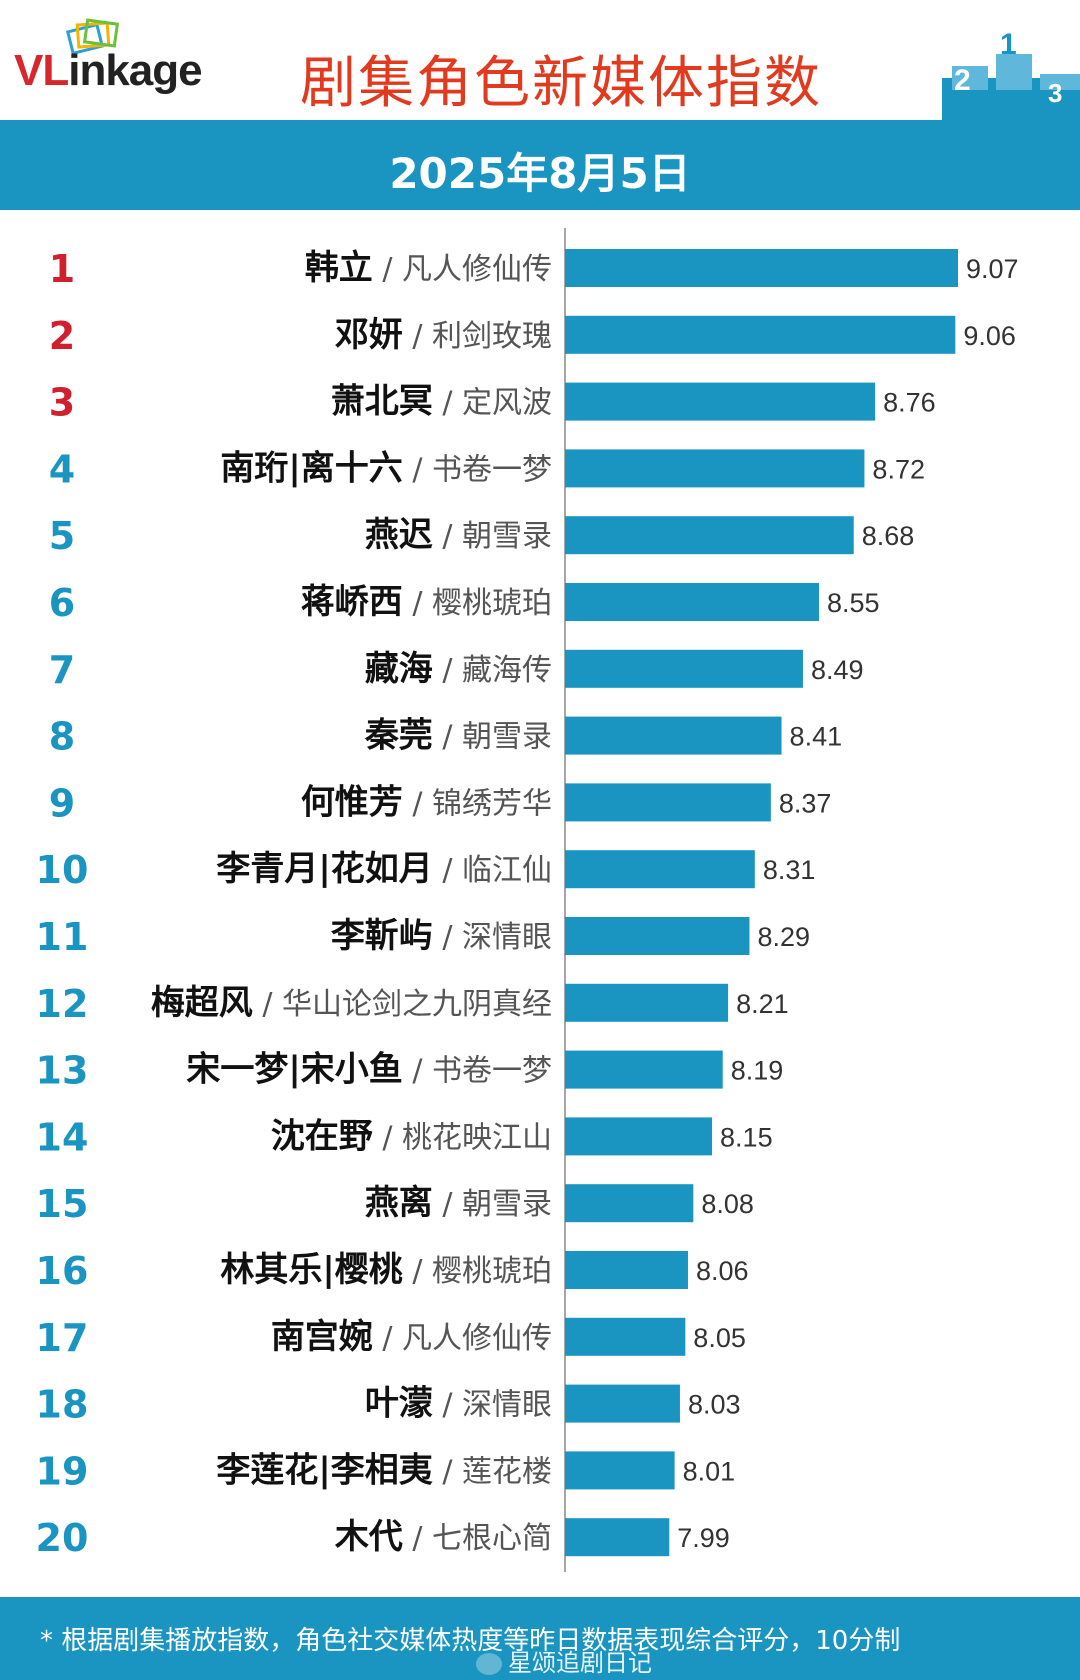 The height and width of the screenshot is (1680, 1080). I want to click on rank-number: 7, so click(62, 670).